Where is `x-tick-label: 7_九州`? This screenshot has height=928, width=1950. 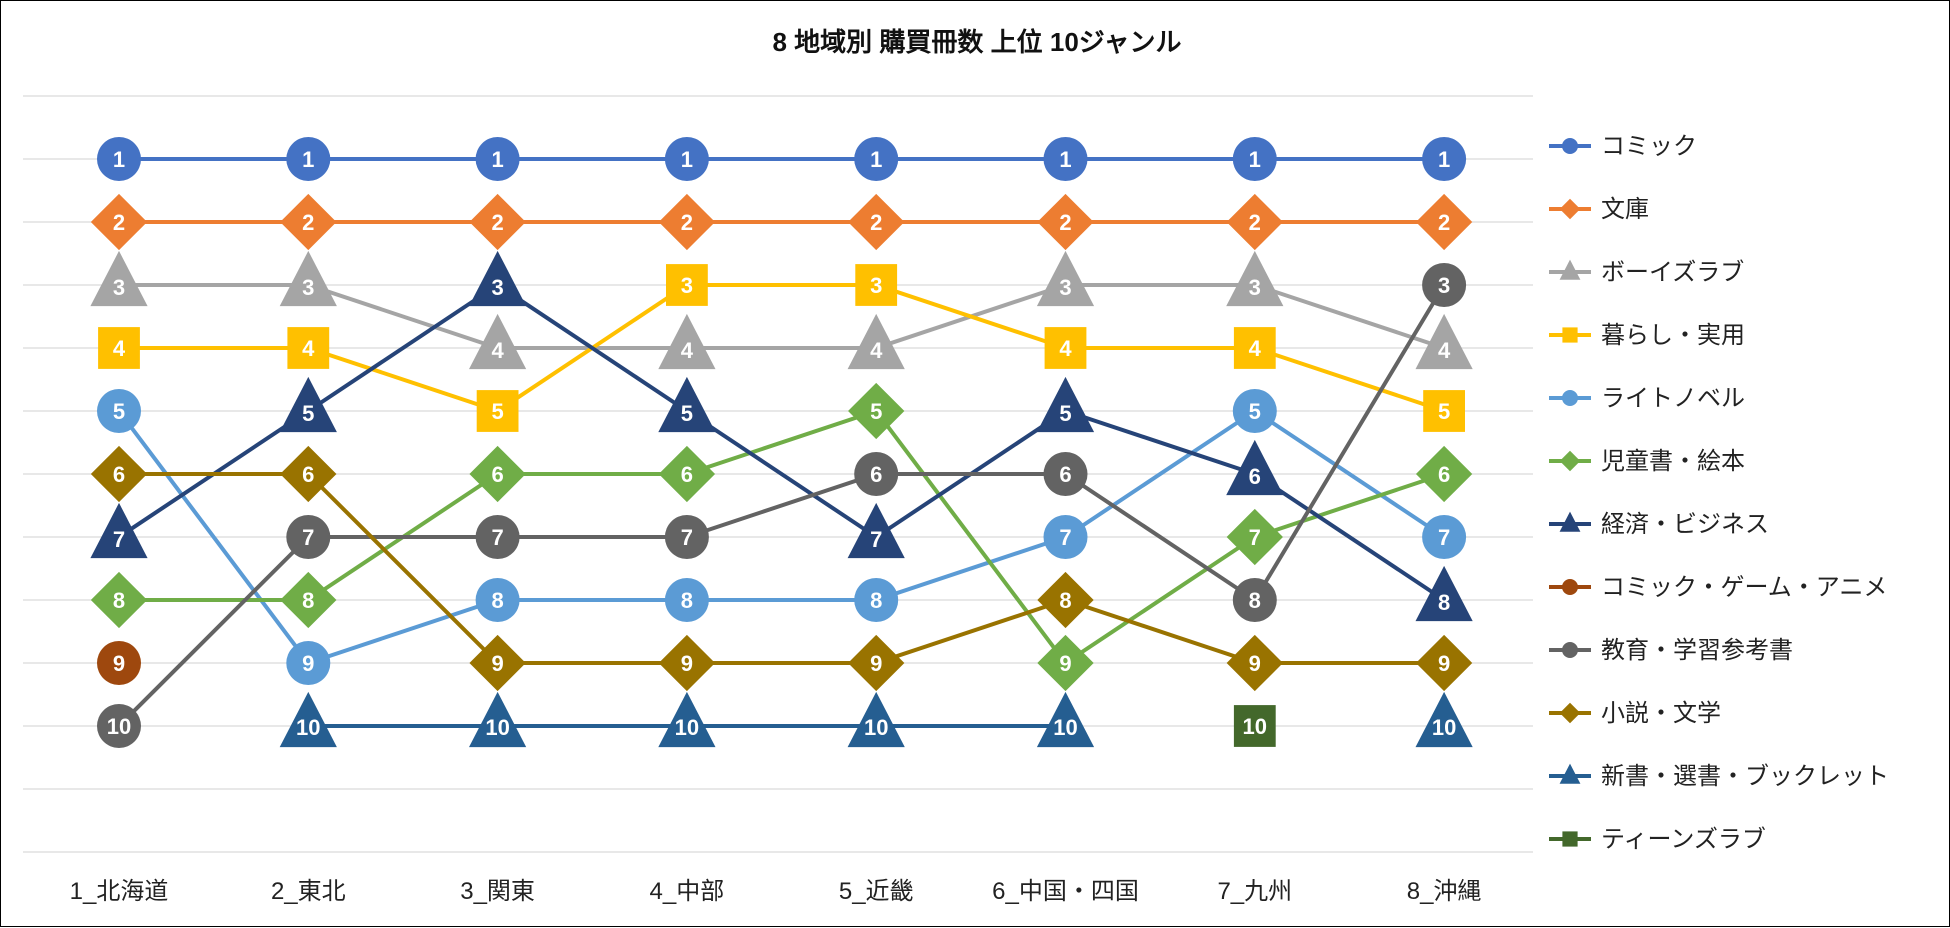
x-tick-label: 7_九州 is located at coordinates (1254, 891).